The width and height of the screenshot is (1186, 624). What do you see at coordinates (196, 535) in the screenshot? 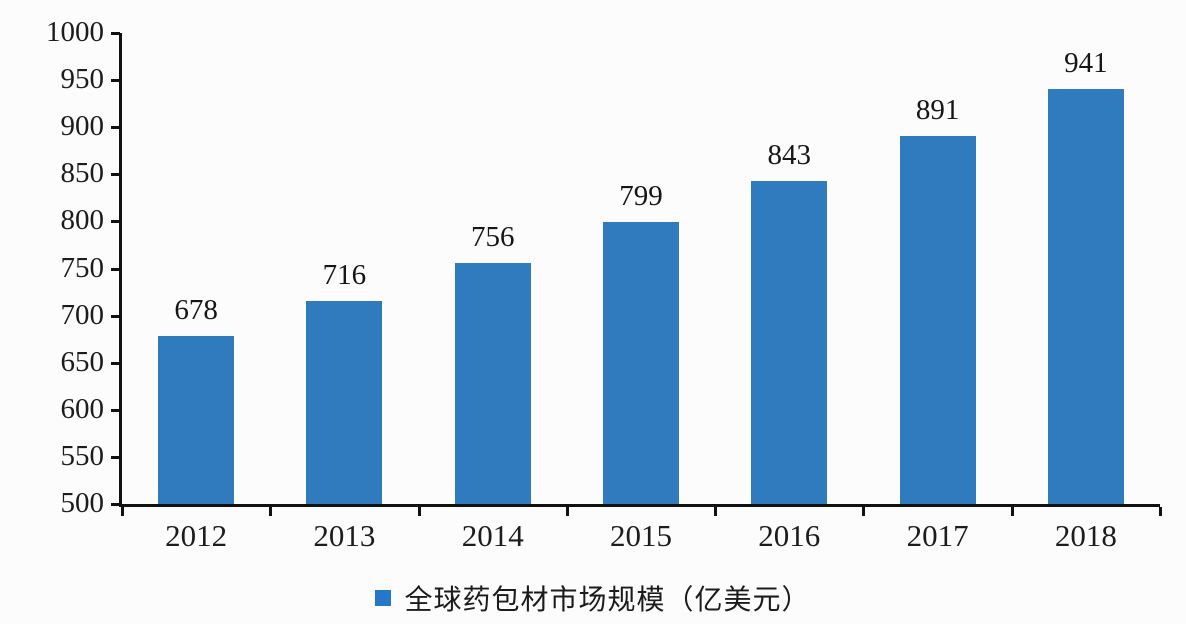
I see `x-axis-label-2012: 2012` at bounding box center [196, 535].